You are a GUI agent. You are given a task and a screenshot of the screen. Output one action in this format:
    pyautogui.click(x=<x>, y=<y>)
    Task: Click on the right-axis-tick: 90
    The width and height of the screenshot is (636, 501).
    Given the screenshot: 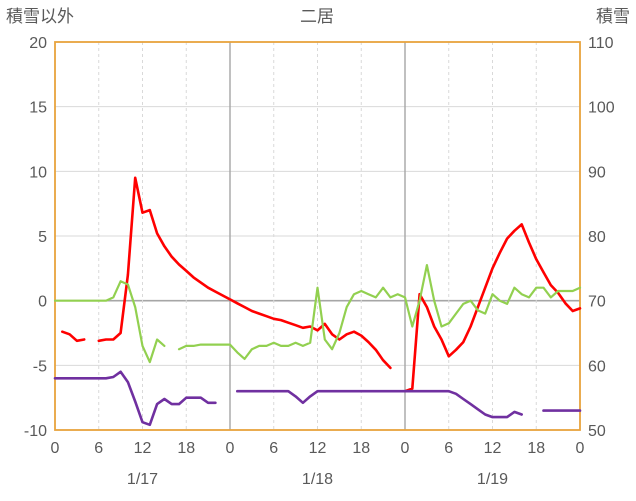 What is the action you would take?
    pyautogui.click(x=597, y=172)
    